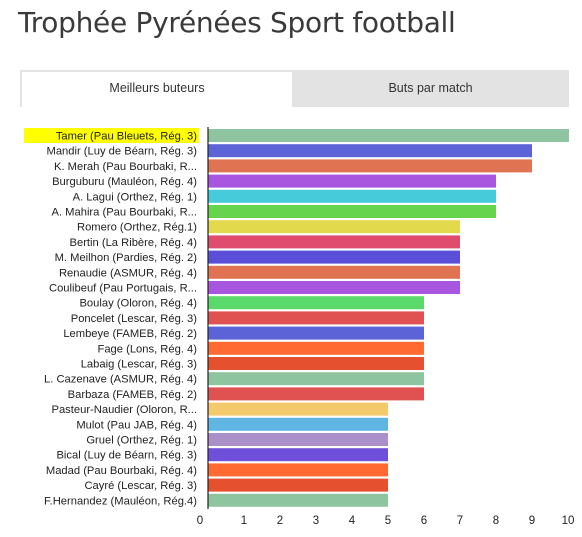  Describe the element at coordinates (135, 197) in the screenshot. I see `category-label: A. Lagui (Orthez, Rég. 1)` at that location.